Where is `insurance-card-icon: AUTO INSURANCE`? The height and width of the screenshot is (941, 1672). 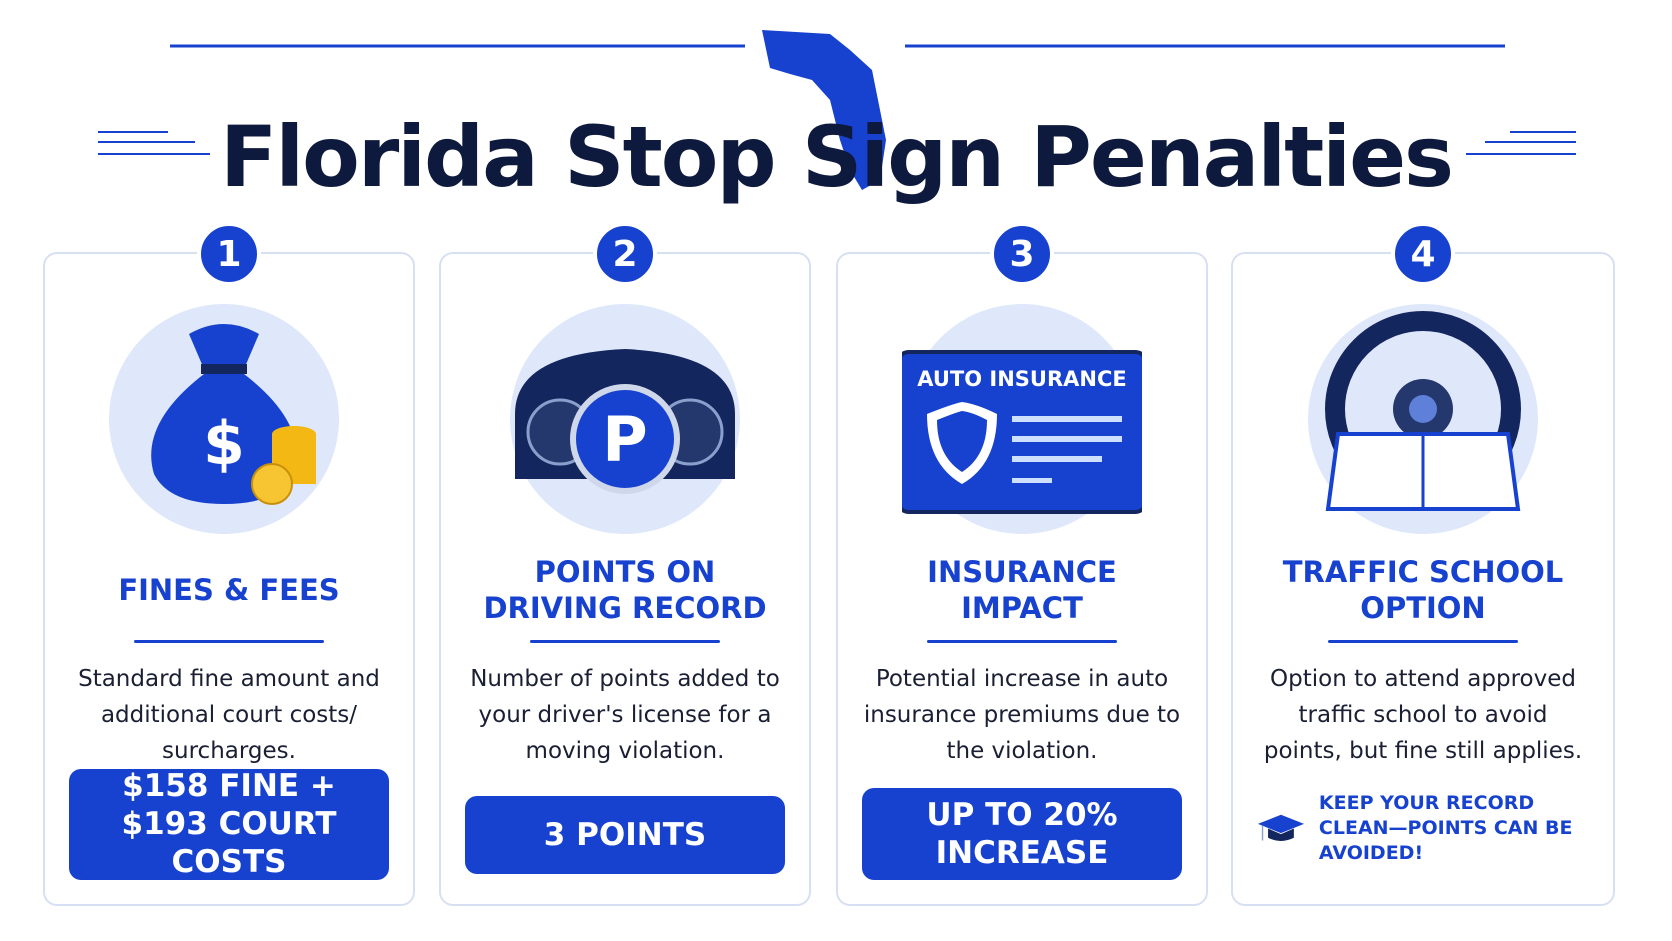
insurance-card-icon: AUTO INSURANCE is located at coordinates (1022, 419).